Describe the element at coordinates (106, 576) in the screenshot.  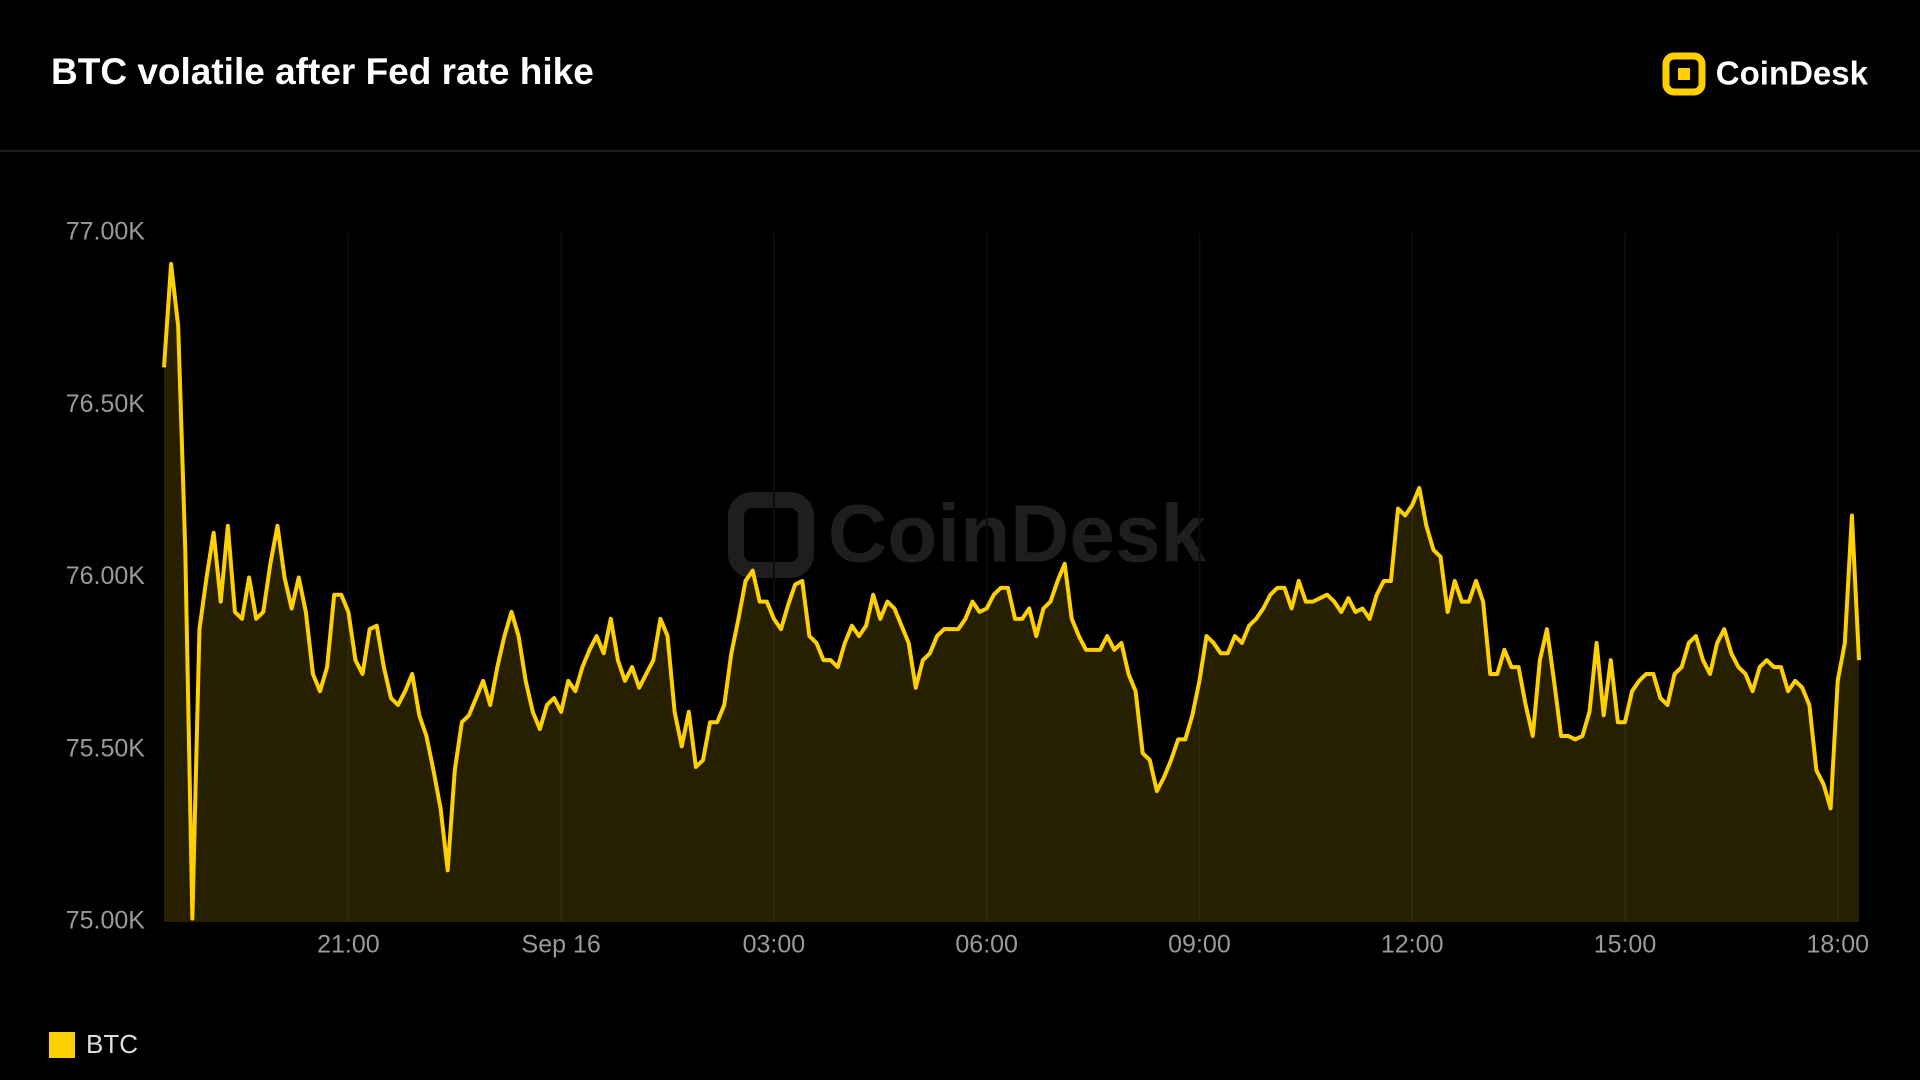
I see `y-tick-label: 76.00K` at that location.